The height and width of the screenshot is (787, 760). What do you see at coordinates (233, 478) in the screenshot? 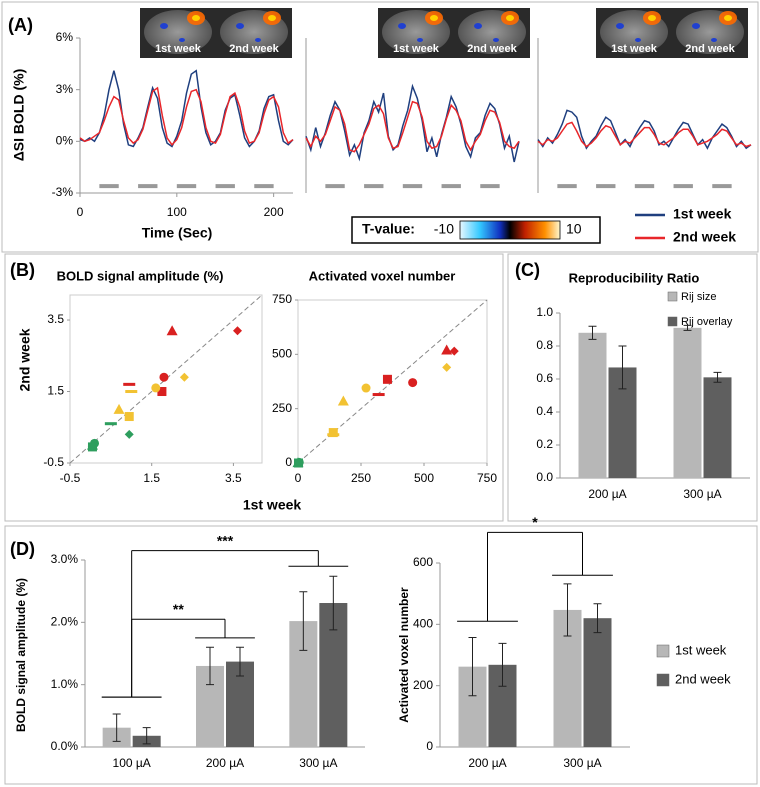
I see `x-tick-label: 3.5` at bounding box center [233, 478].